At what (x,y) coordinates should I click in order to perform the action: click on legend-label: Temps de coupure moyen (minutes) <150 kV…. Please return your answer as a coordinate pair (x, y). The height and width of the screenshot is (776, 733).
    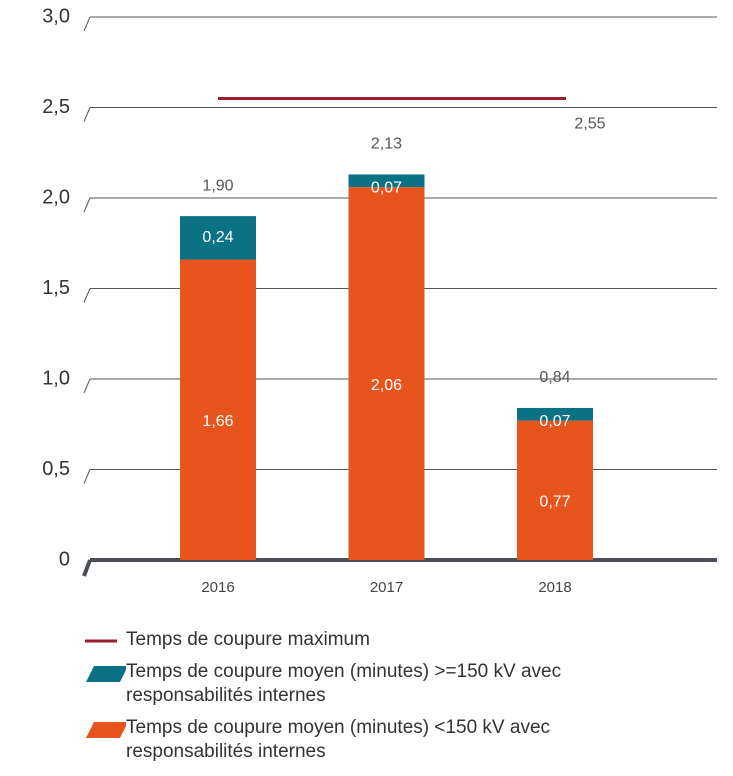
    Looking at the image, I should click on (338, 739).